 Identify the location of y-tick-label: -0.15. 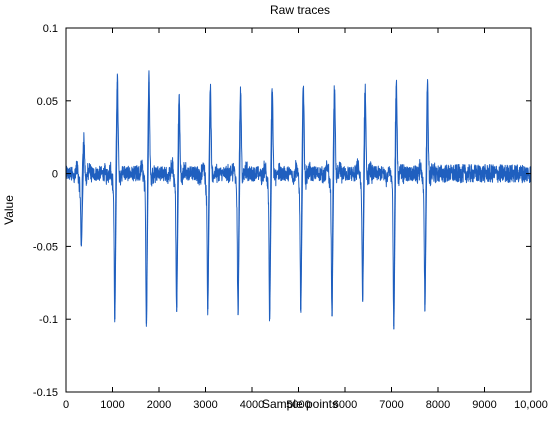
(45, 393).